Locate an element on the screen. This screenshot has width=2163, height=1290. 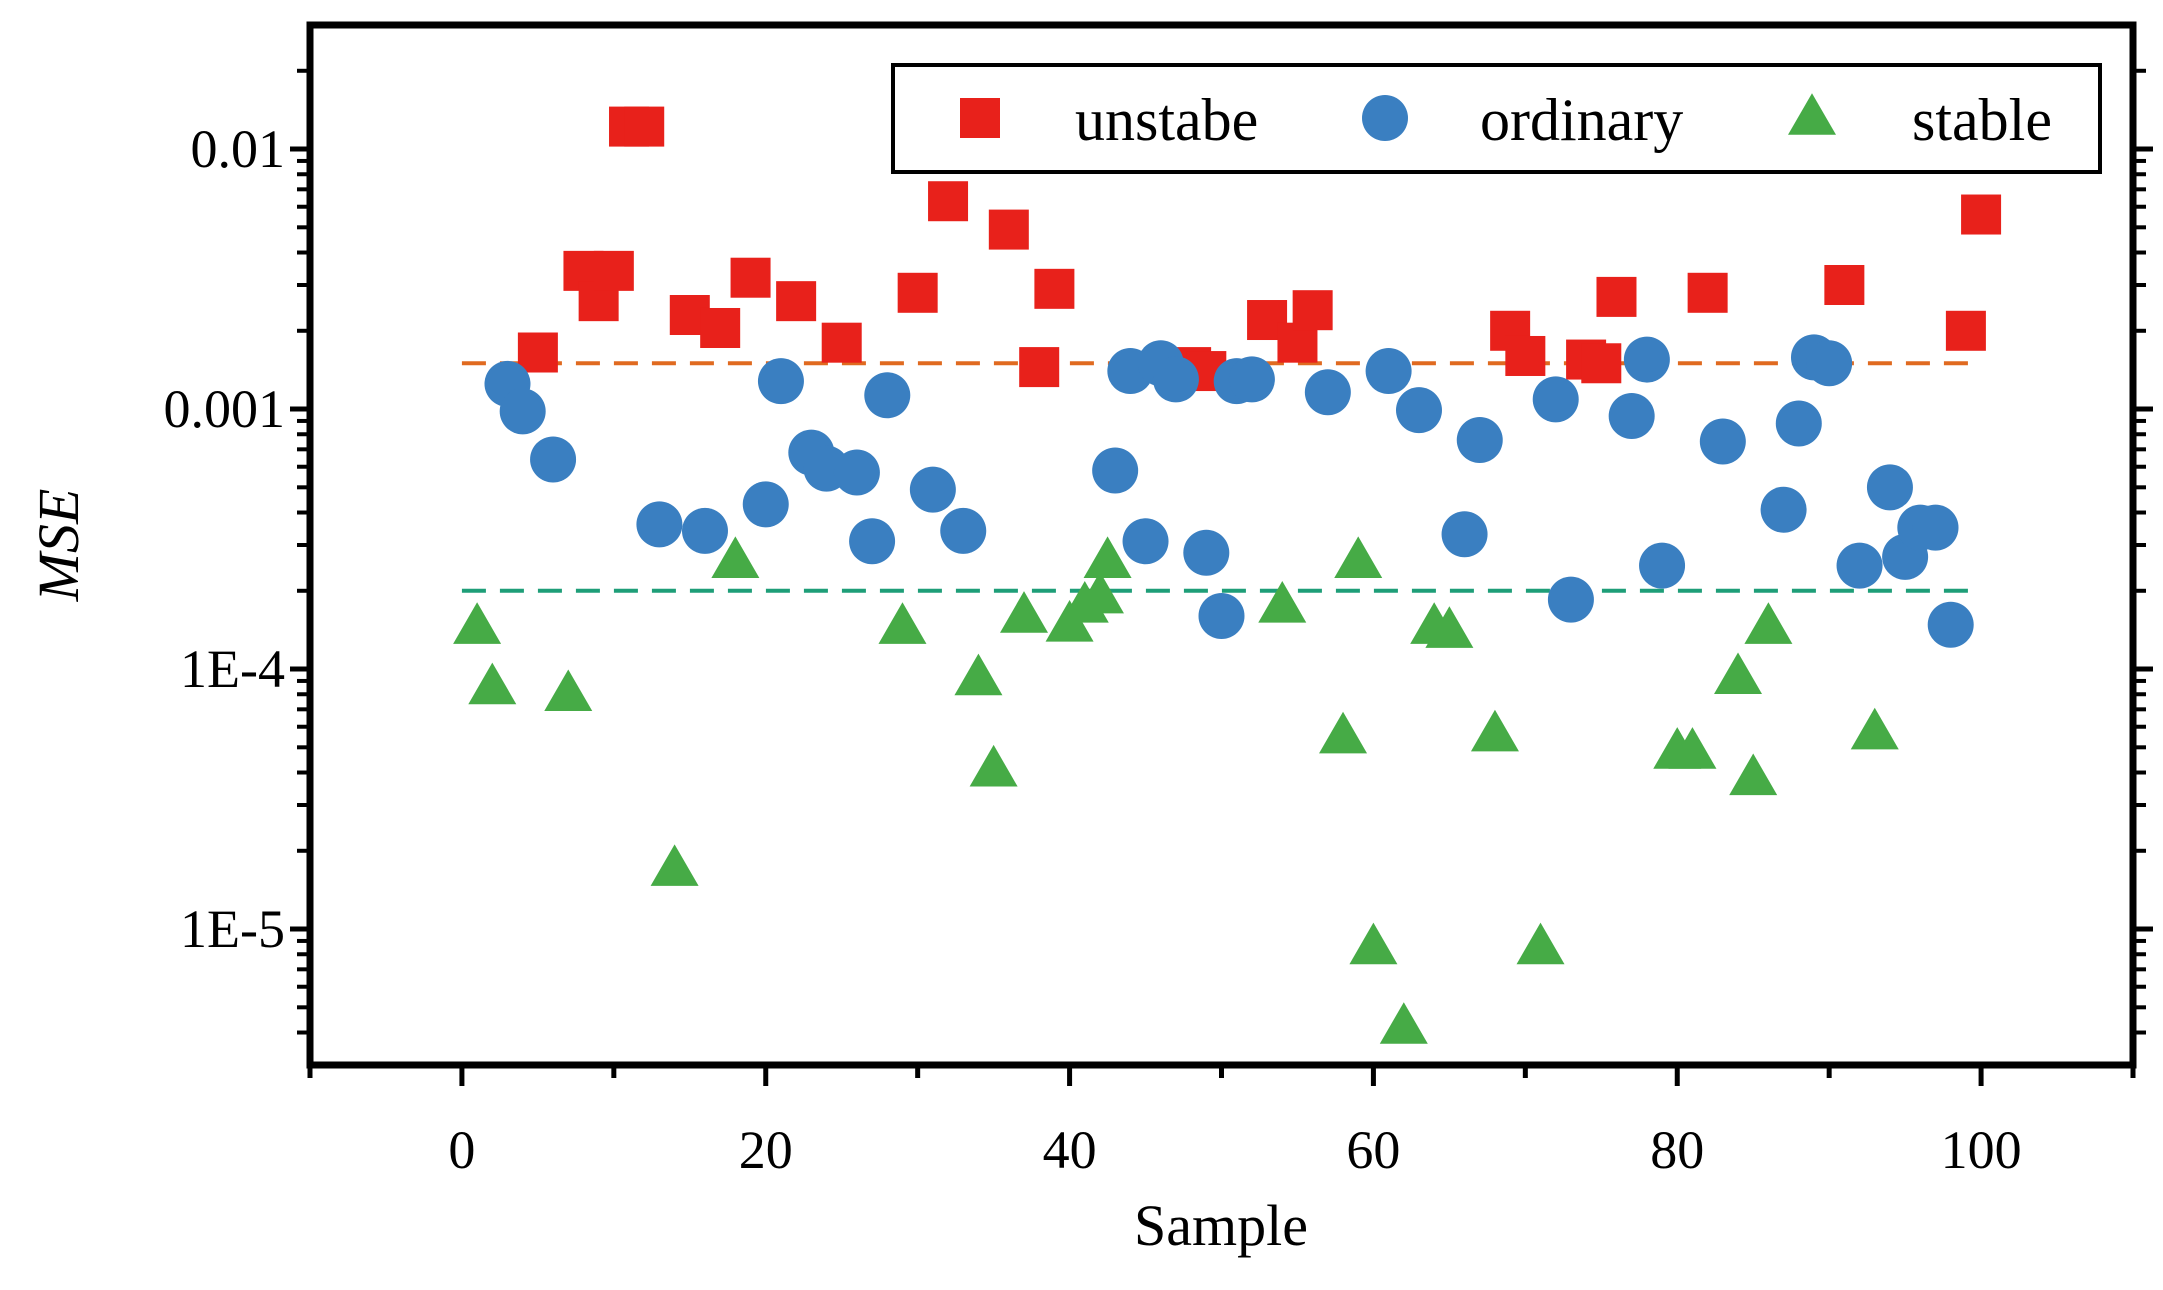
legend-frame is located at coordinates (1496, 118).